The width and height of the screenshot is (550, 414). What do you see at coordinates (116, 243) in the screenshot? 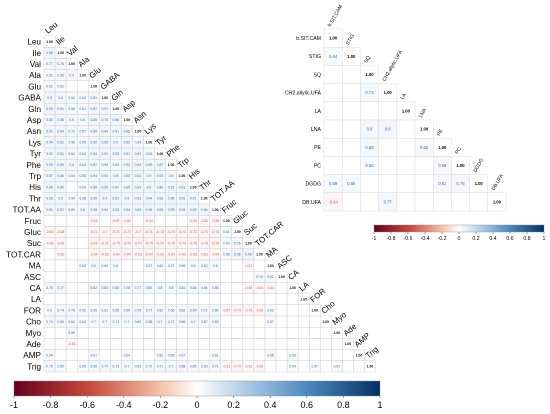
I see `correlation-value-label: -0.75` at bounding box center [116, 243].